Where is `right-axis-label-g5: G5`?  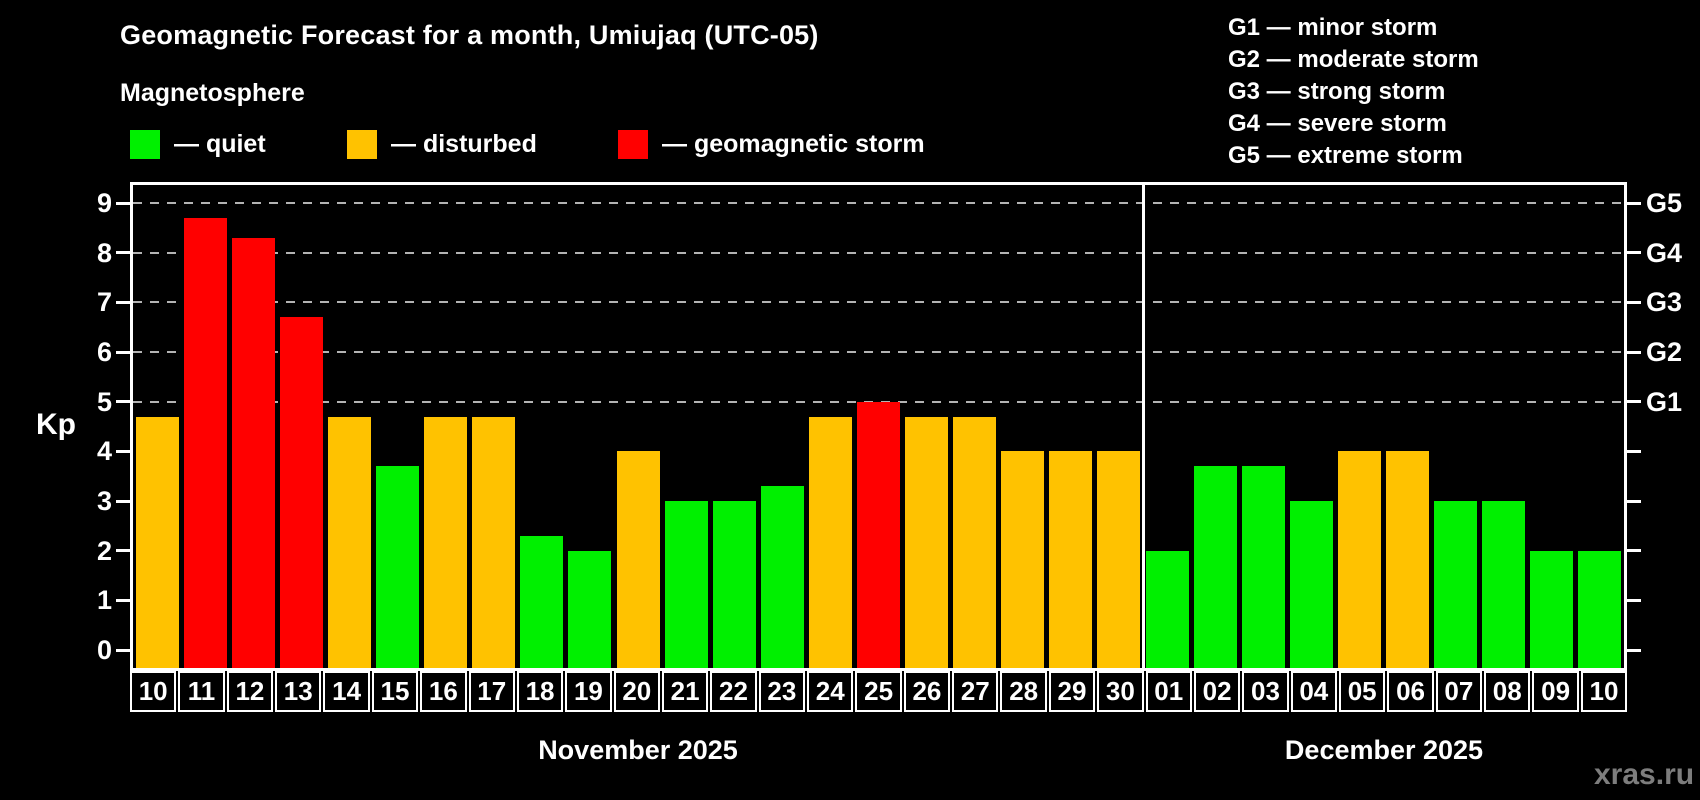 right-axis-label-g5: G5 is located at coordinates (1664, 203).